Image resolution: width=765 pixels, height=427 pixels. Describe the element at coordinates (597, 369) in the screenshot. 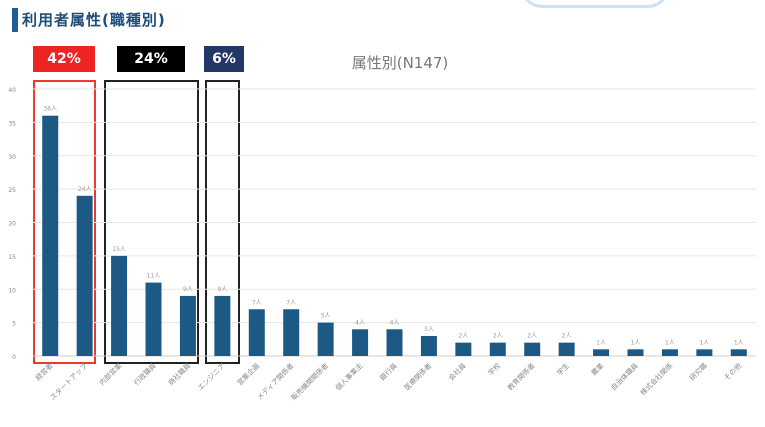

I see `category-label: 農業` at that location.